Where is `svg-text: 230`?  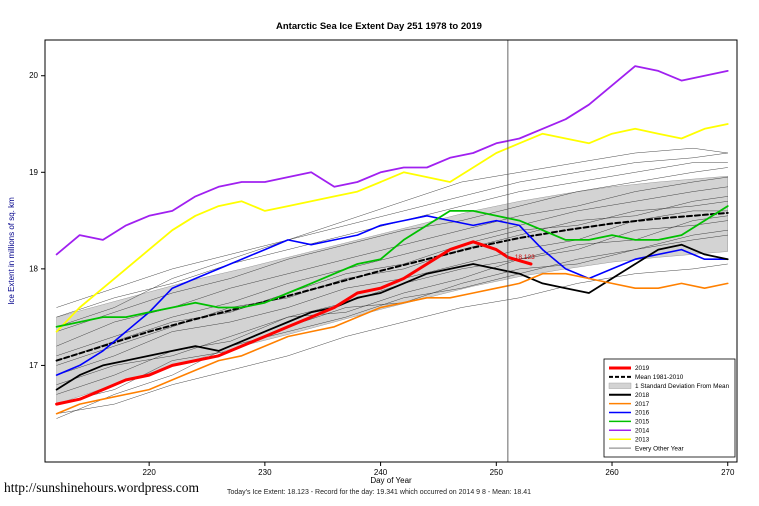 svg-text: 230 is located at coordinates (265, 472).